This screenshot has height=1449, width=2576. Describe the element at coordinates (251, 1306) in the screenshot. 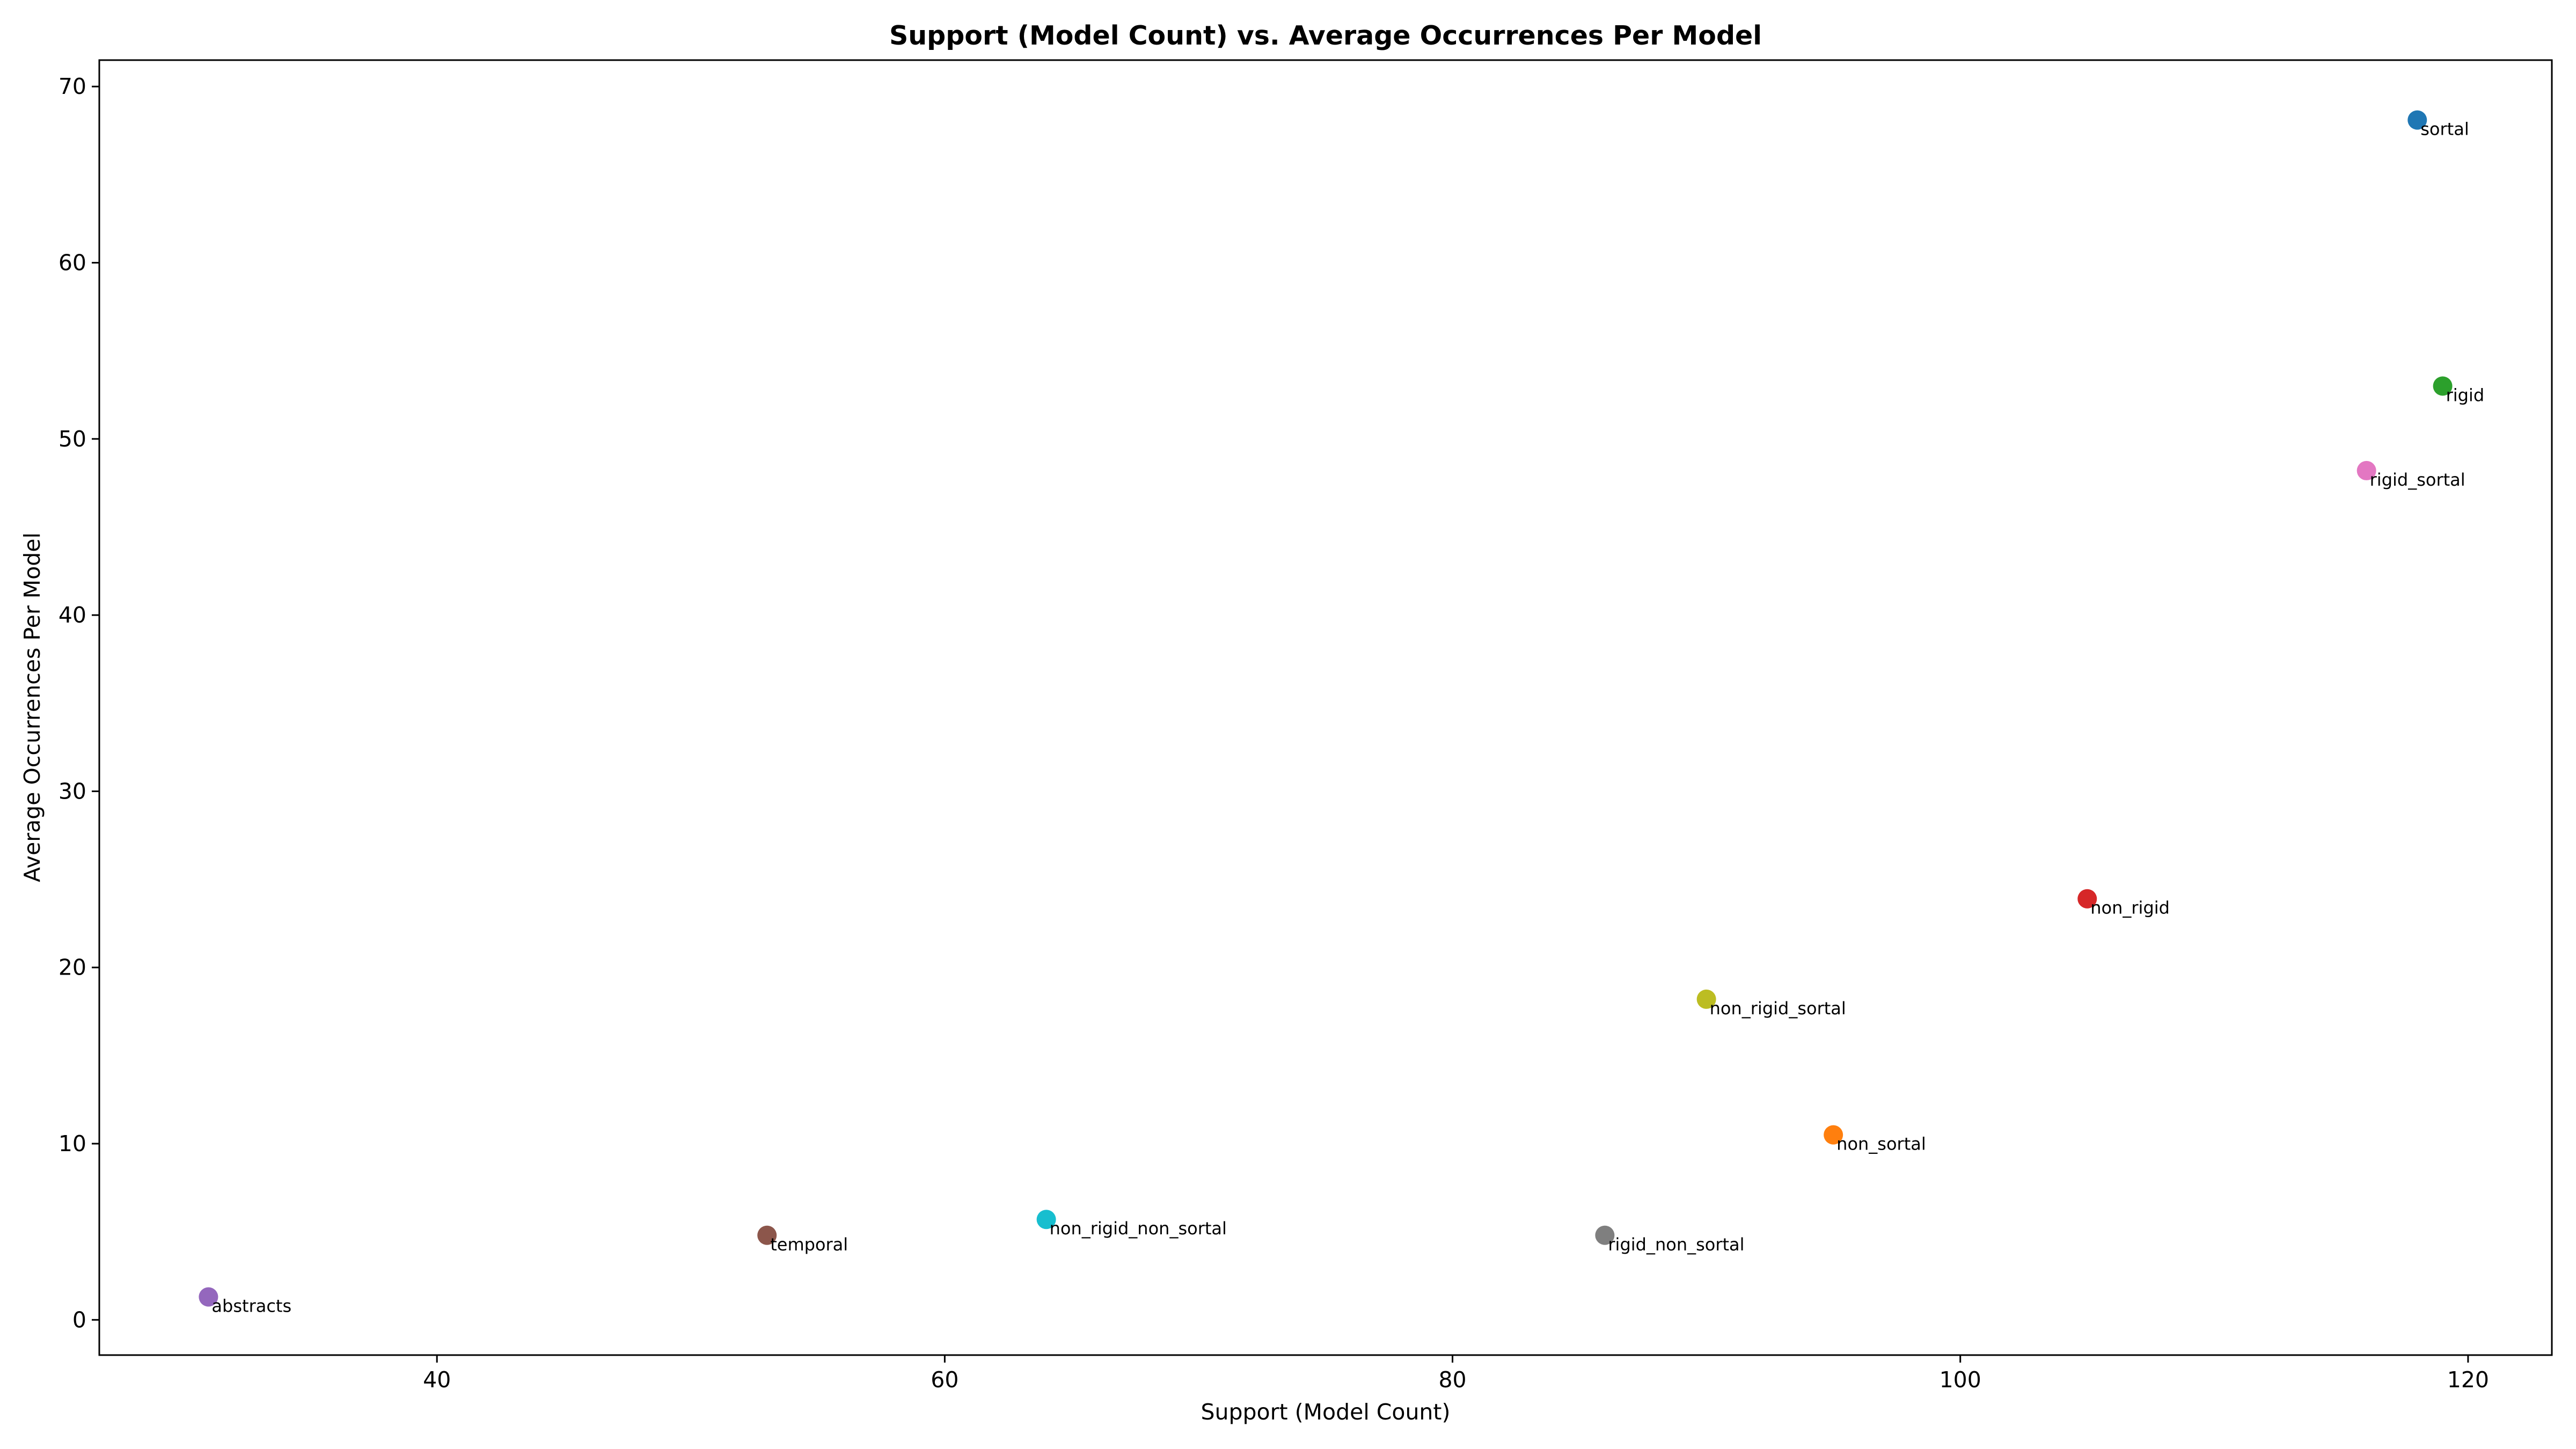

I see `point-label: abstracts` at that location.